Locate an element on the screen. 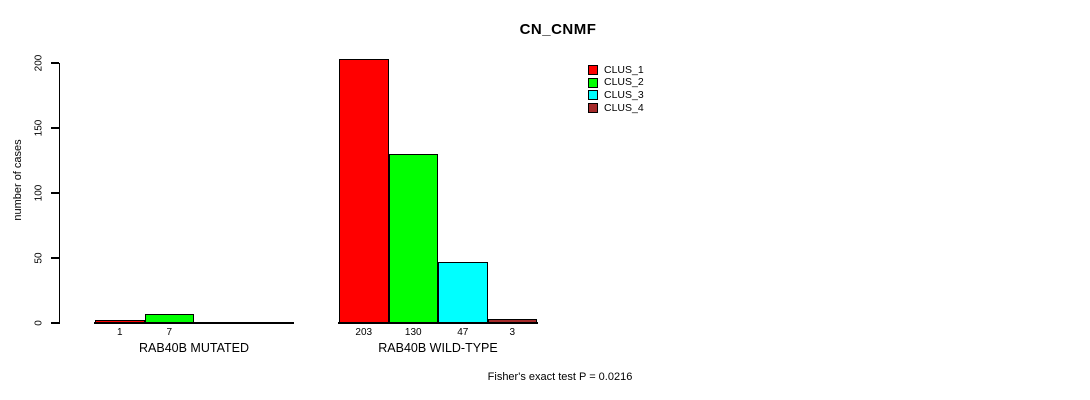 Image resolution: width=1090 pixels, height=400 pixels. y-axis-line is located at coordinates (59, 193).